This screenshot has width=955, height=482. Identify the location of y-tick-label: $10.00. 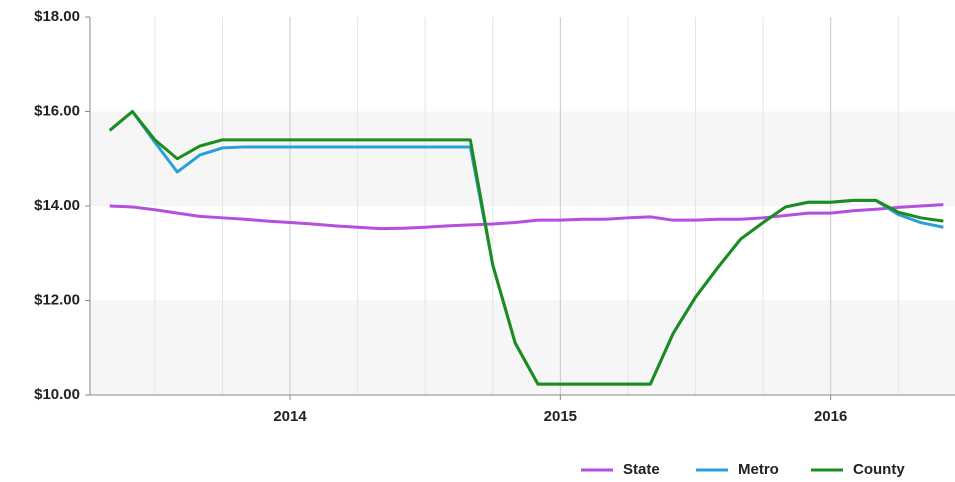
(57, 394).